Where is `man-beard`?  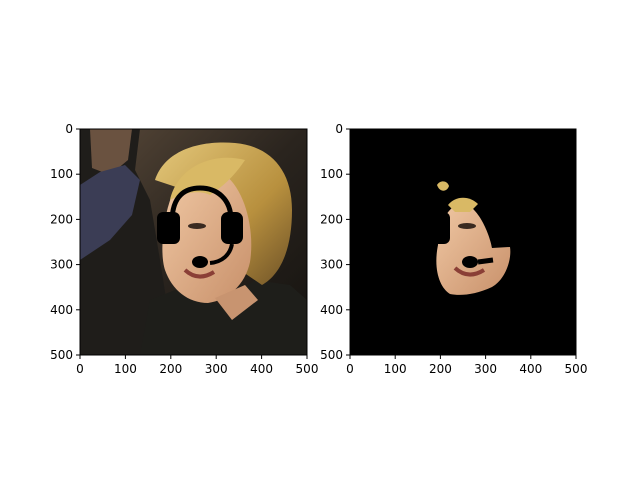 man-beard is located at coordinates (111, 152).